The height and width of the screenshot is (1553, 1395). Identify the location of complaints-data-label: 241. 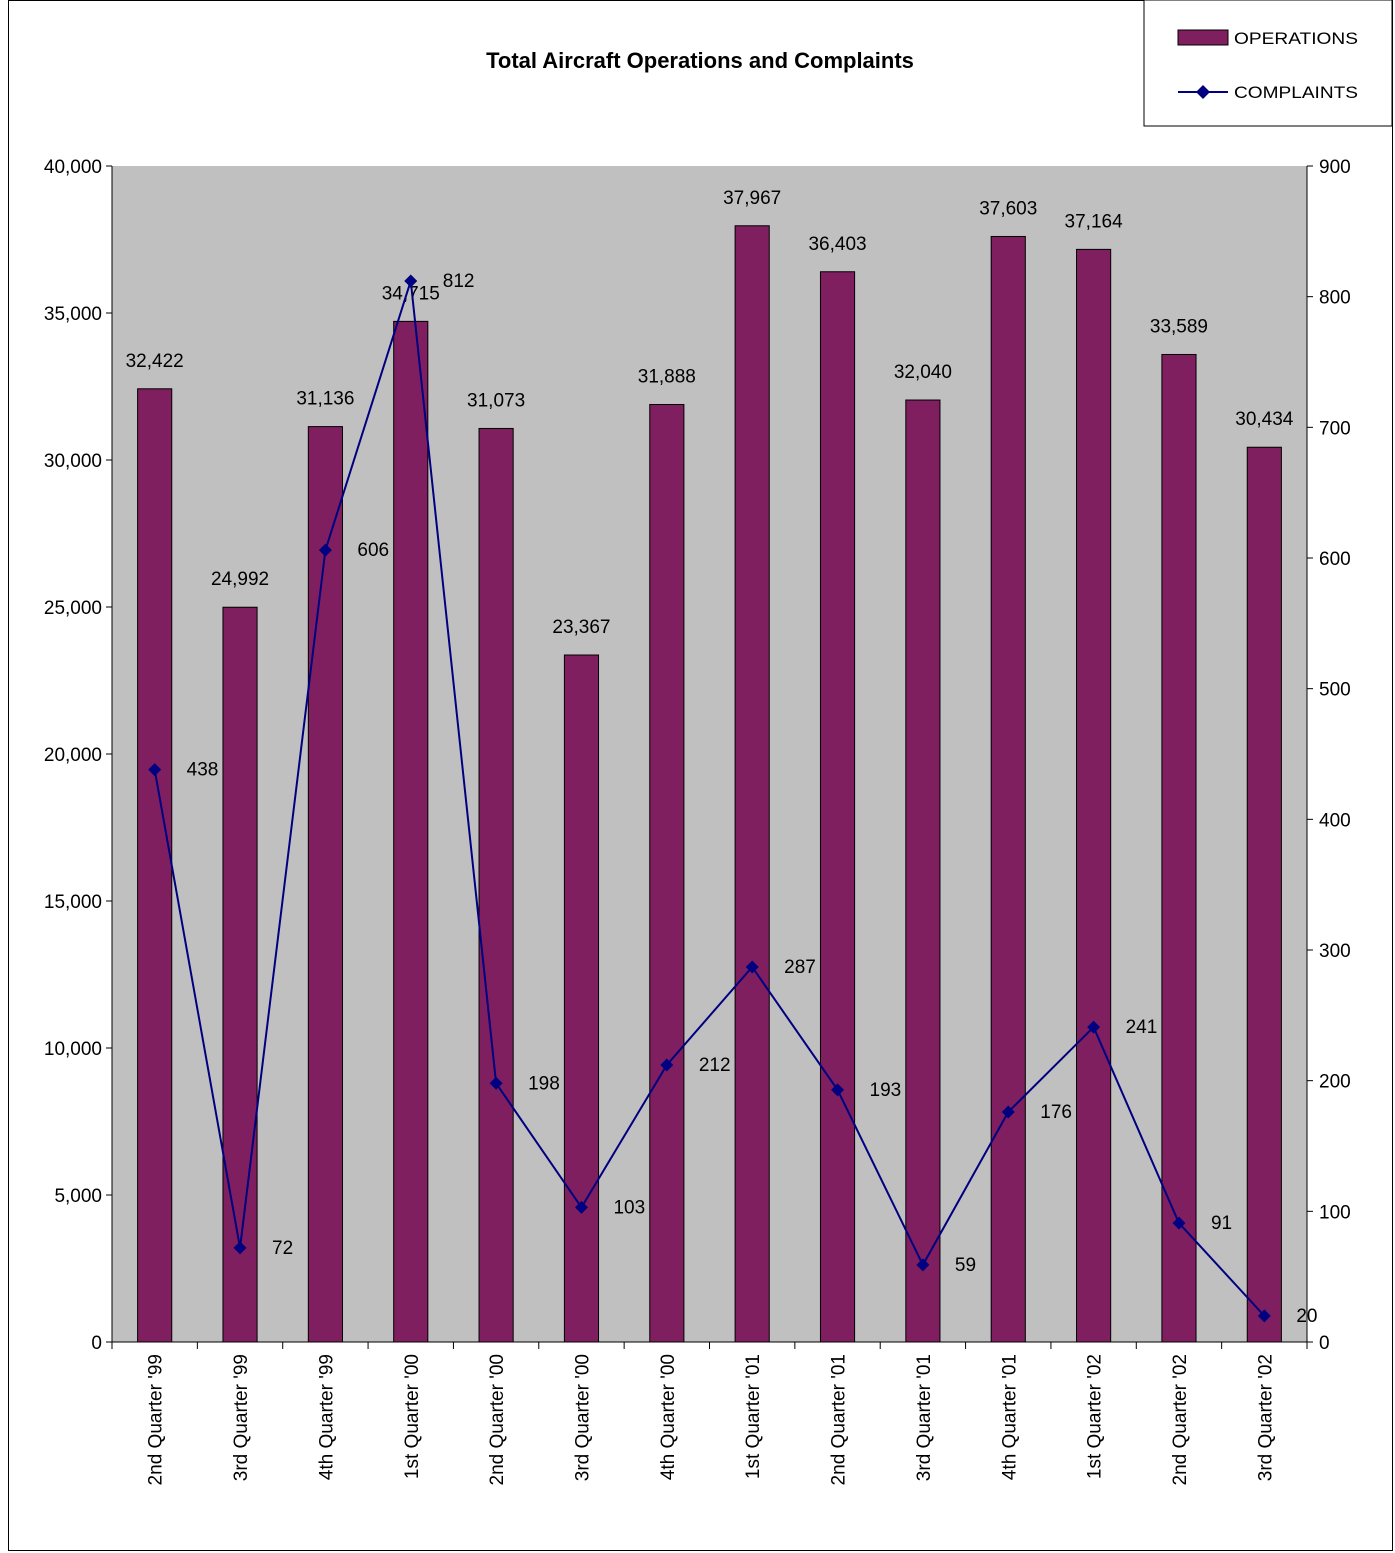
(1142, 1027).